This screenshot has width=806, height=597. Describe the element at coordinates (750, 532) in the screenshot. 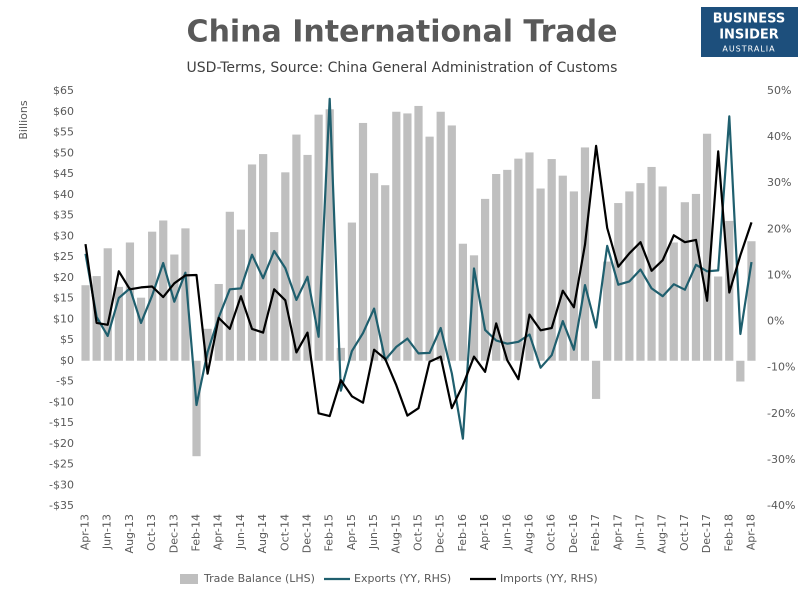

I see `x-tick-label: Apr-18` at that location.